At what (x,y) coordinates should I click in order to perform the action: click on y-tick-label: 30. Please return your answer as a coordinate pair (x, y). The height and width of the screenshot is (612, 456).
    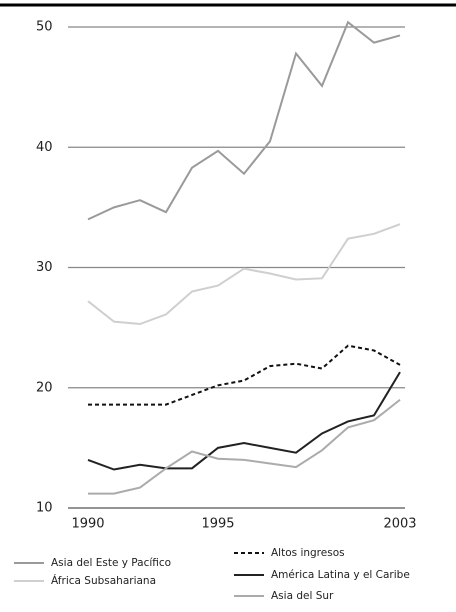
    Looking at the image, I should click on (44, 267).